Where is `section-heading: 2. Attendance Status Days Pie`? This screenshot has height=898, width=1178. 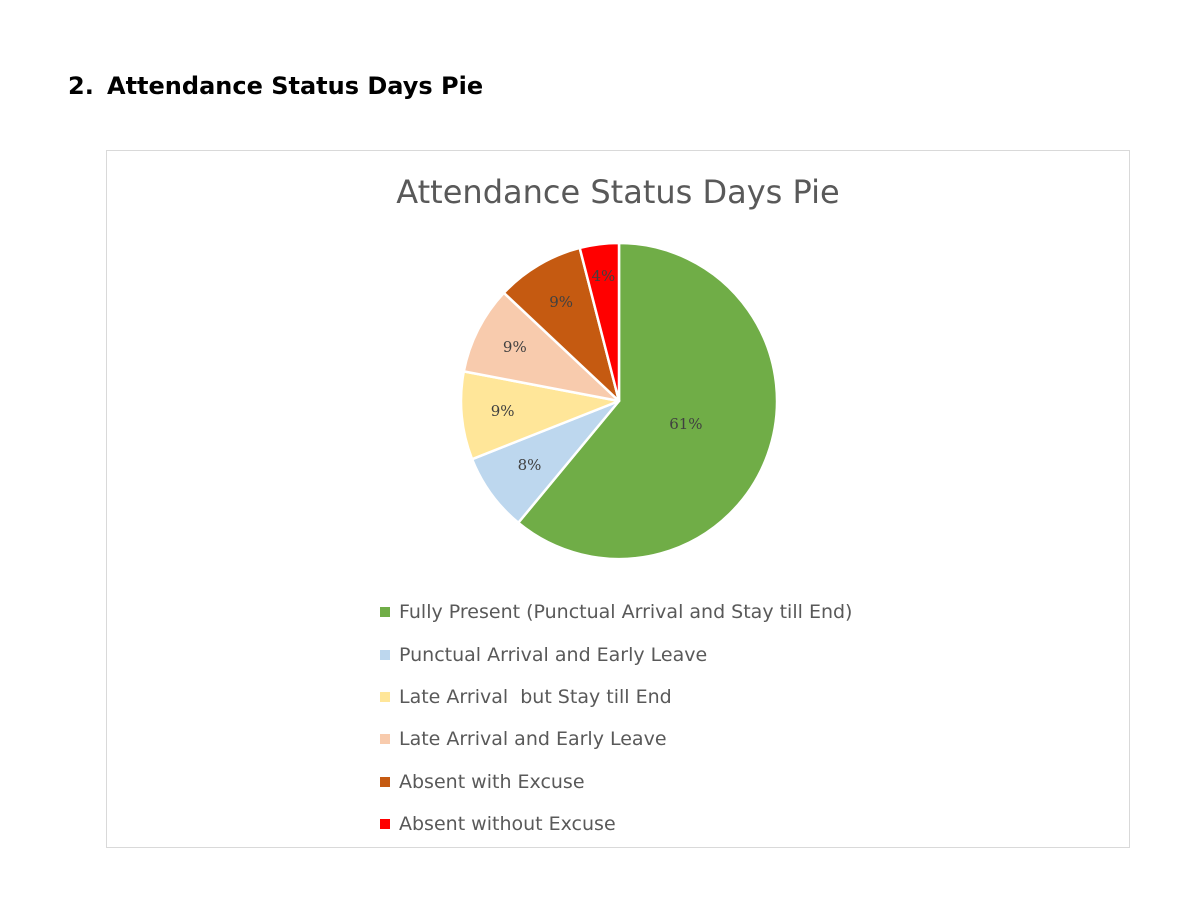 section-heading: 2. Attendance Status Days Pie is located at coordinates (275, 86).